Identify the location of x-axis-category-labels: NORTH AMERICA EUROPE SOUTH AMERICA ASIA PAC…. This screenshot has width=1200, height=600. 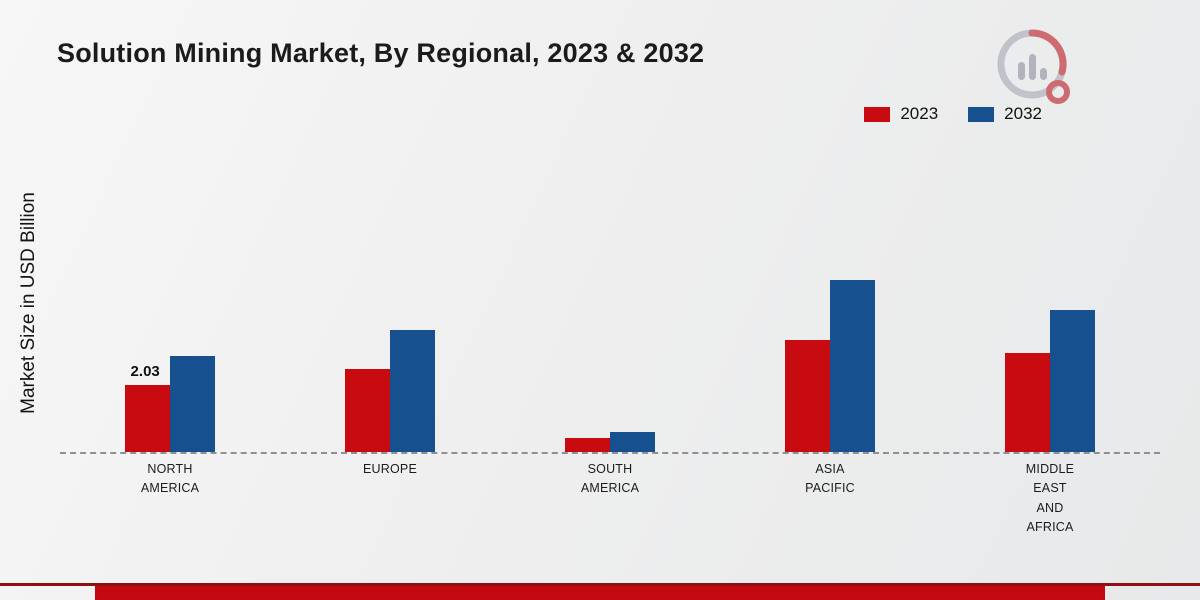
(610, 499).